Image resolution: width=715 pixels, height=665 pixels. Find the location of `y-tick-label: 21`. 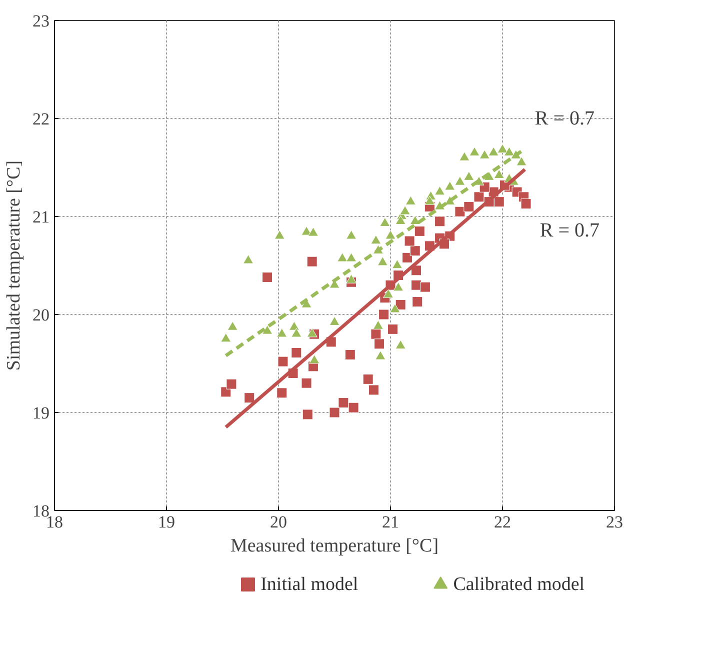

y-tick-label: 21 is located at coordinates (41, 217).